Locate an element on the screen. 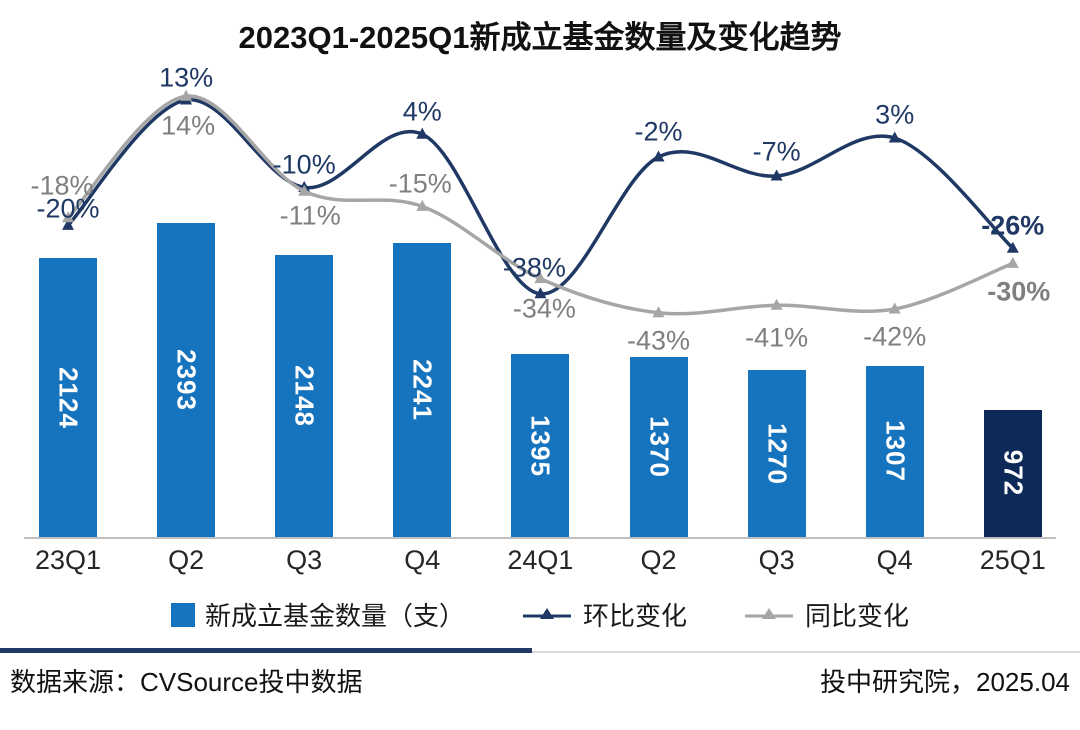 The image size is (1080, 730). legend-item-qoq: 环比变化 is located at coordinates (604, 614).